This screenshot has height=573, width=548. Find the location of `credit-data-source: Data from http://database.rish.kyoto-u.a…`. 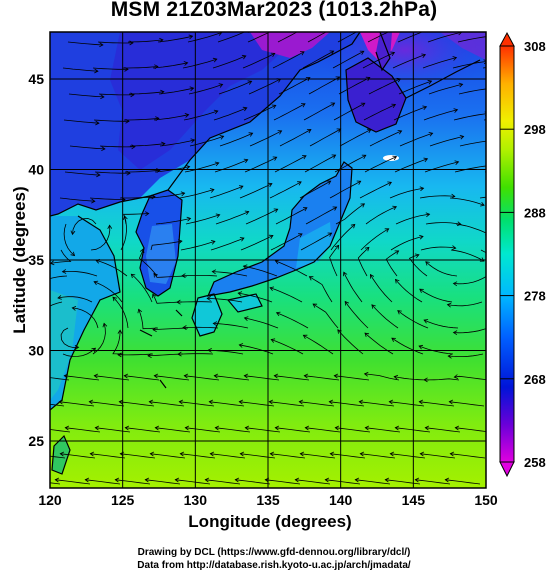

credit-data-source: Data from http://database.rish.kyoto-u.a… is located at coordinates (274, 565).